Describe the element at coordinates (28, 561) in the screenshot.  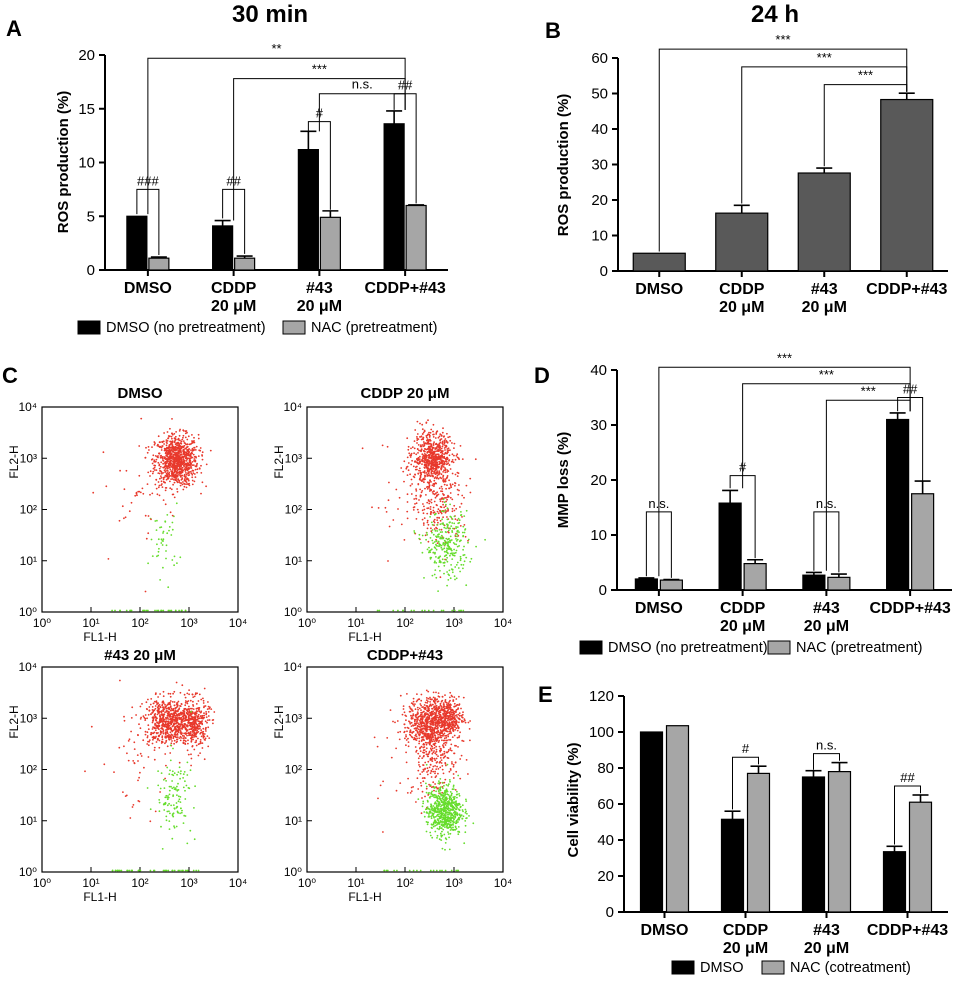
I see `y-tick-label: 10¹` at that location.